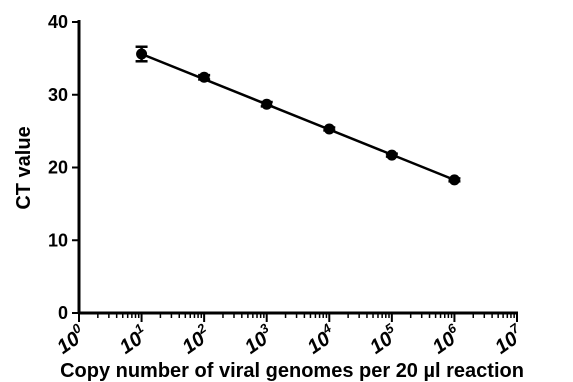 This screenshot has width=573, height=382. I want to click on y-tick-label: 20, so click(58, 168).